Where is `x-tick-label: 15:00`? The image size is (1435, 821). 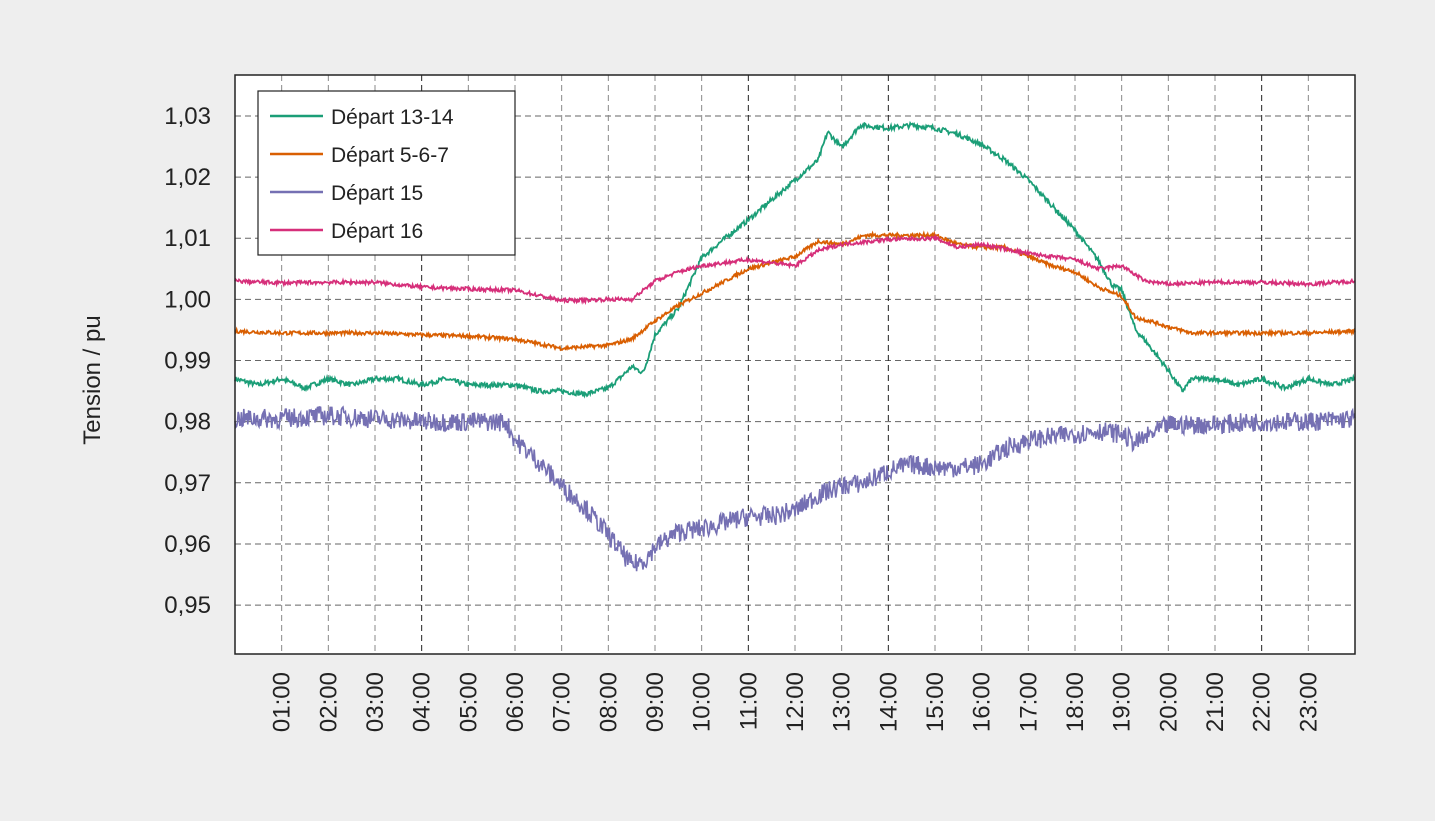
x-tick-label: 15:00 is located at coordinates (935, 702).